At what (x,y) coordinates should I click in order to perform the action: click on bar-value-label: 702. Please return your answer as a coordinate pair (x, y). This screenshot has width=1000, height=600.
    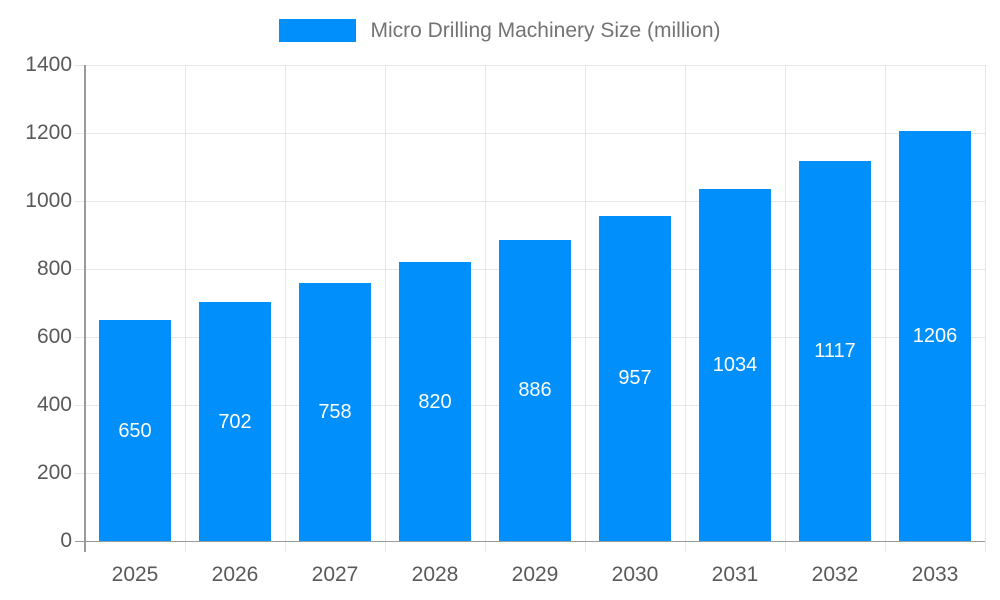
    Looking at the image, I should click on (235, 421).